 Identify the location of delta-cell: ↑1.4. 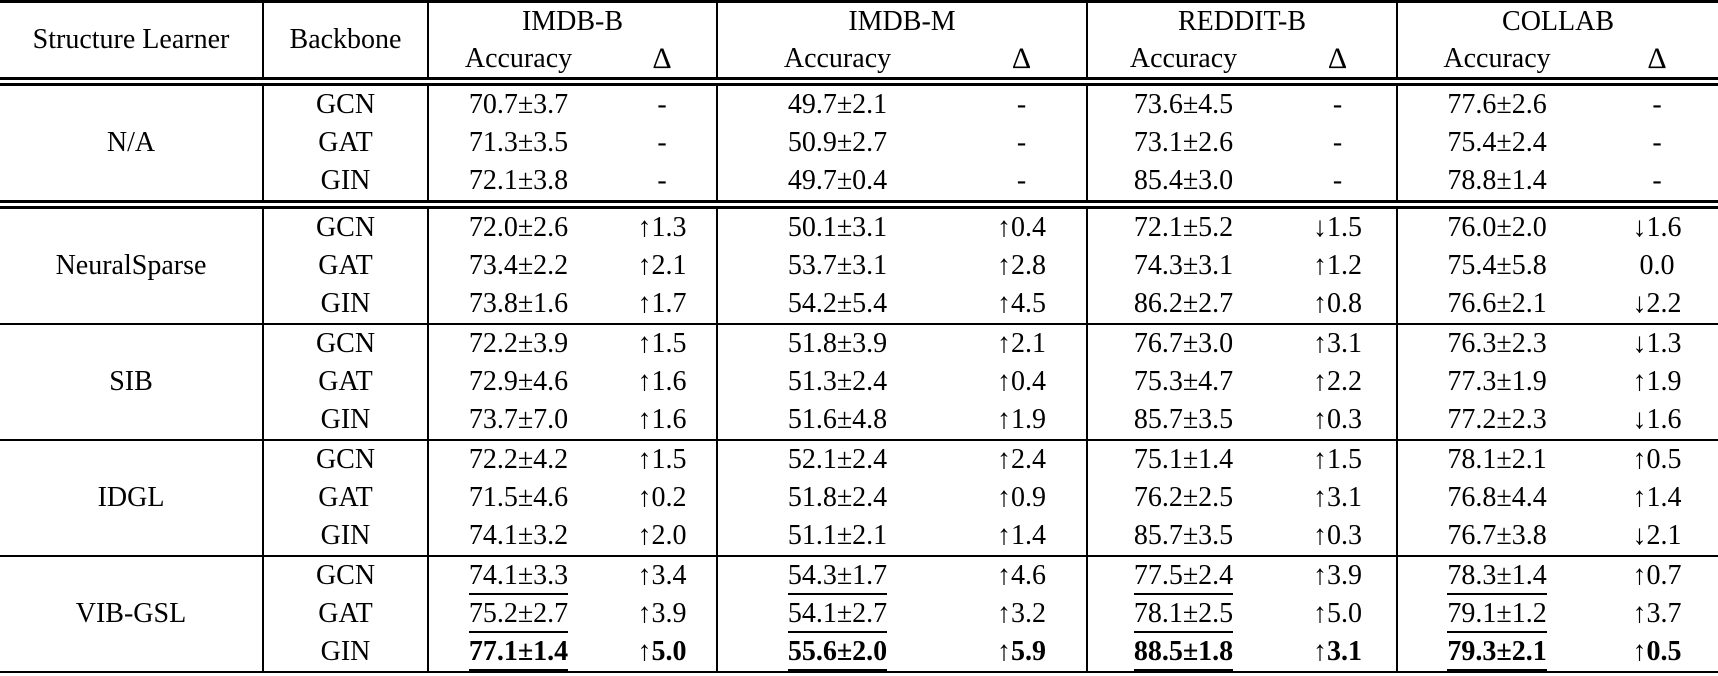
(1022, 536).